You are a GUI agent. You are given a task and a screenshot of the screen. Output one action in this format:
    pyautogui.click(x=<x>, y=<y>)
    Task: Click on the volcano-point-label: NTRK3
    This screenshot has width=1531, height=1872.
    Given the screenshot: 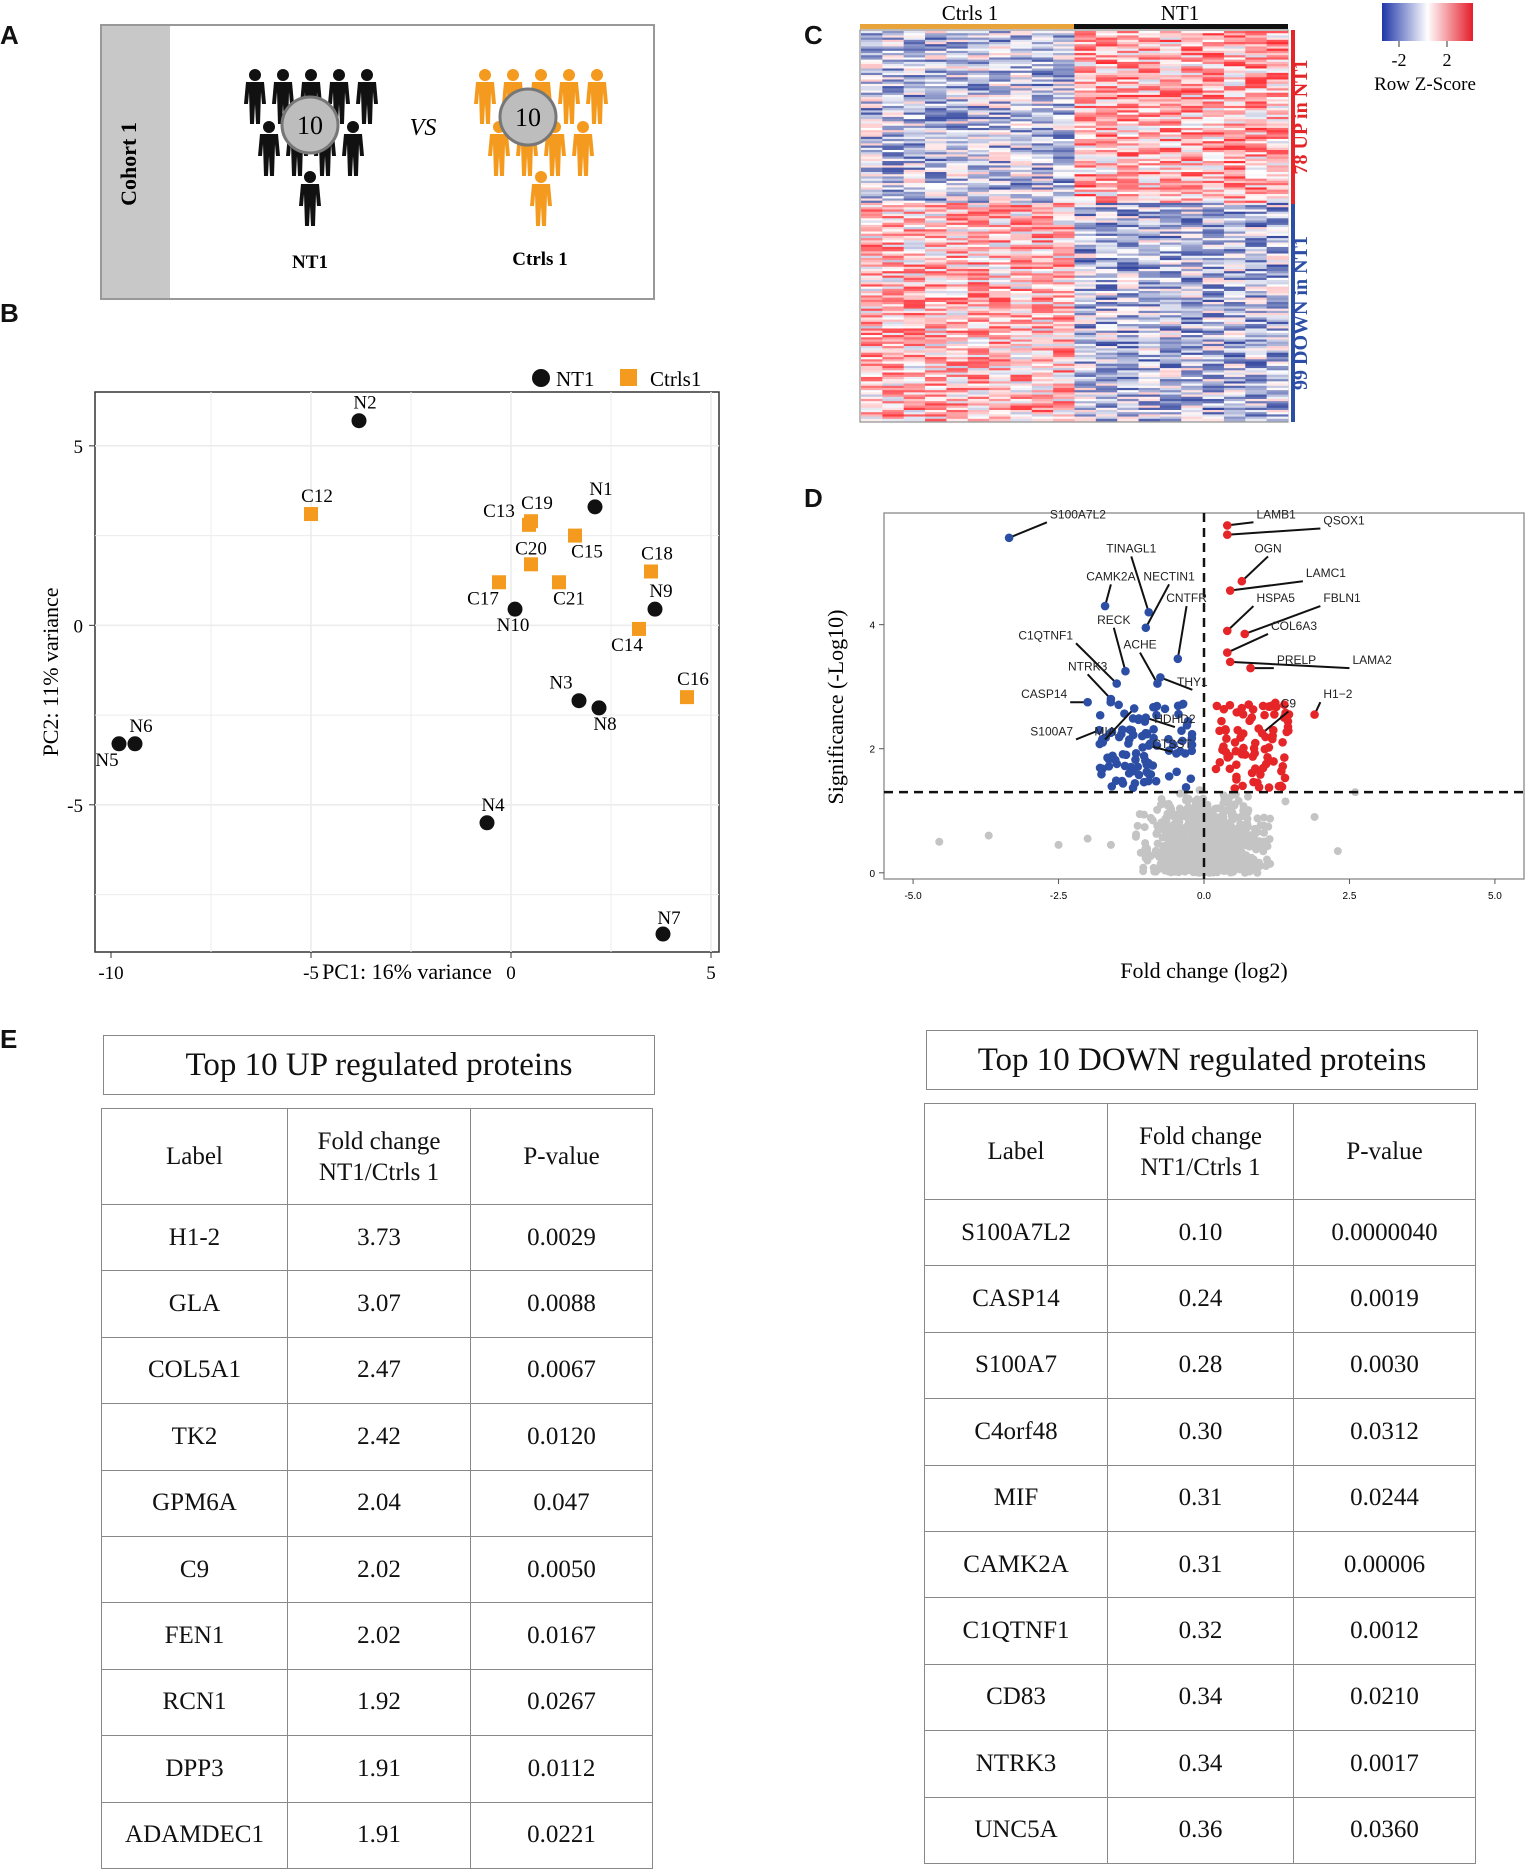 What is the action you would take?
    pyautogui.click(x=1088, y=666)
    